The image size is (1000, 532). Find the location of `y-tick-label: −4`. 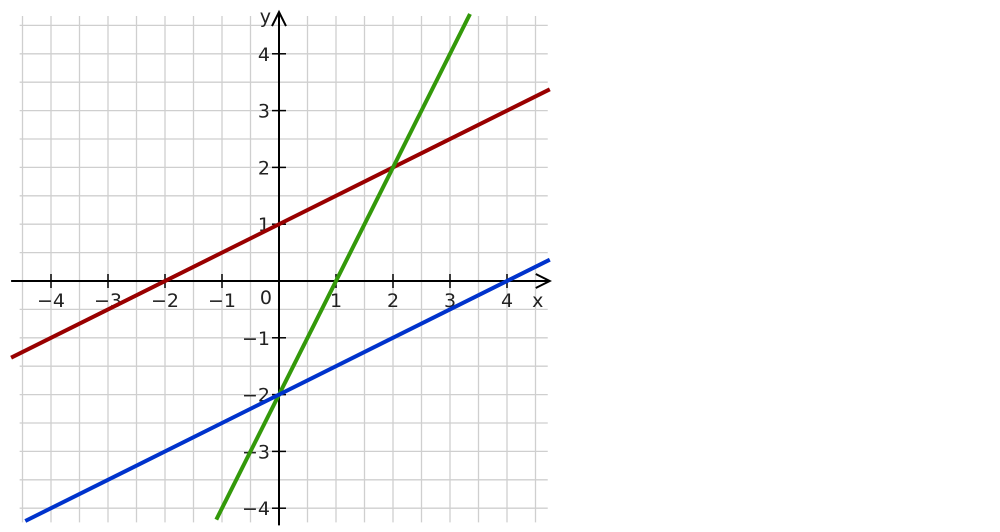

y-tick-label: −4 is located at coordinates (256, 509).